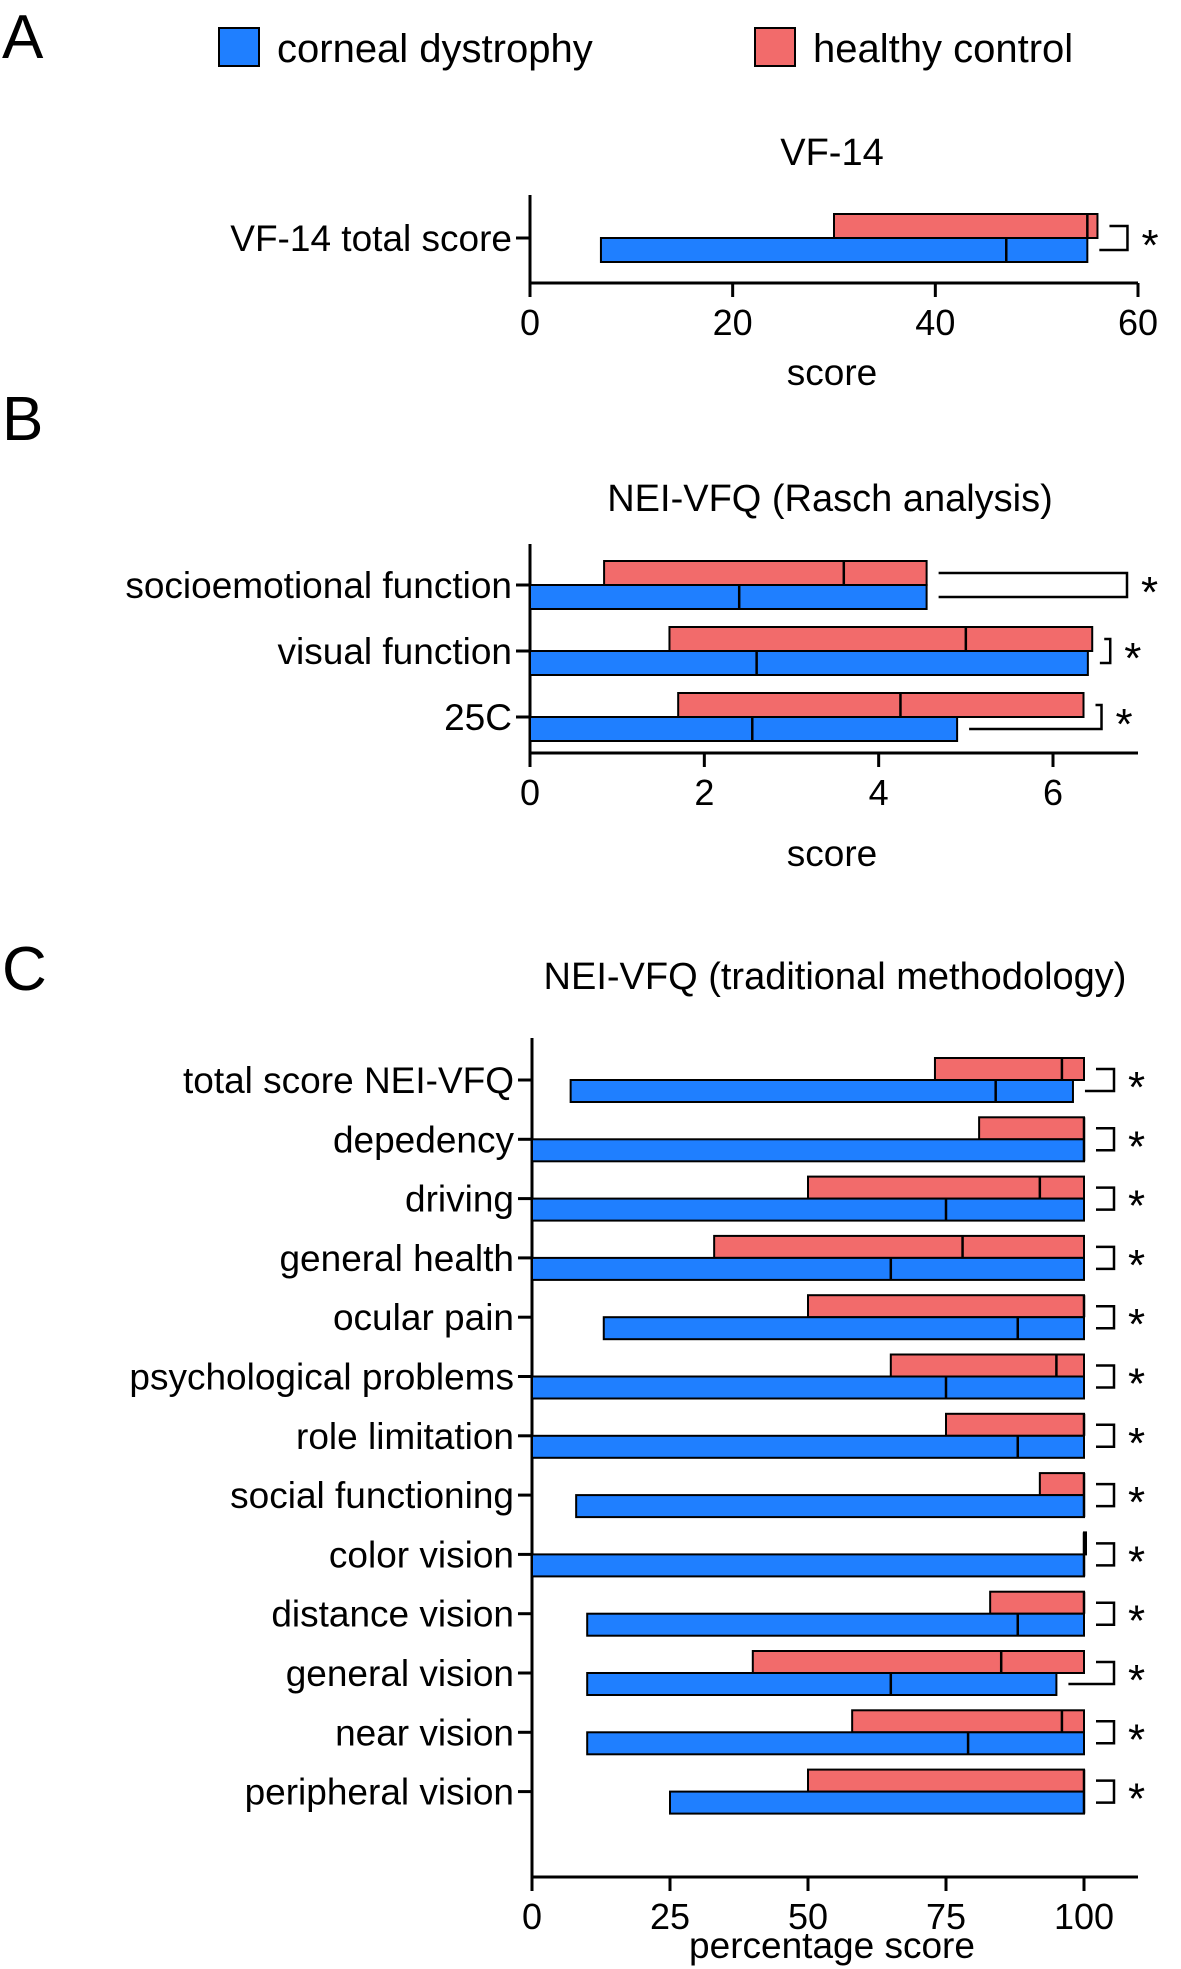 Image resolution: width=1181 pixels, height=1969 pixels. I want to click on panel-a-x-axis-label: score, so click(832, 372).